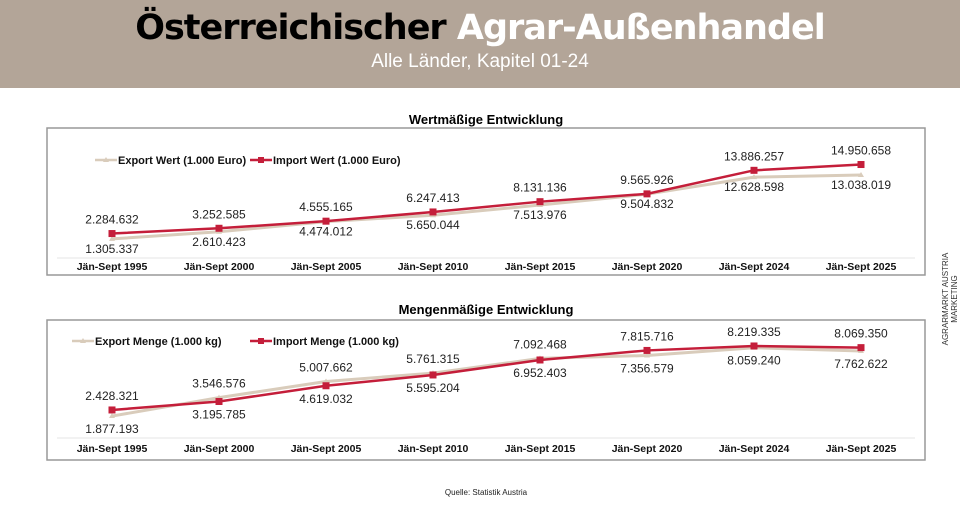  I want to click on export-data-label: 5.007.662, so click(326, 367).